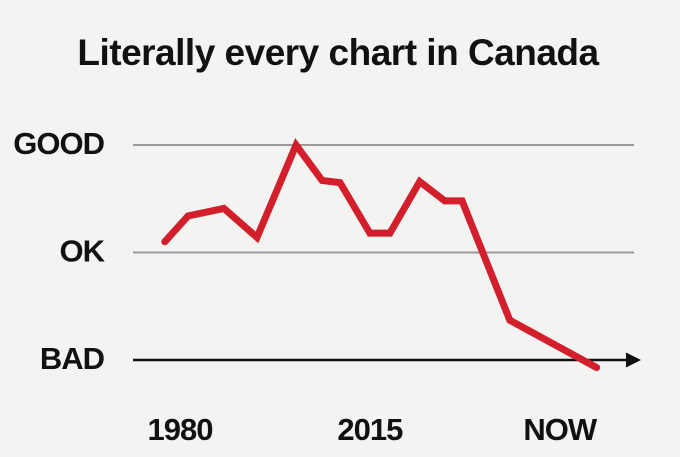  I want to click on x-tick-label: 1980, so click(179, 429).